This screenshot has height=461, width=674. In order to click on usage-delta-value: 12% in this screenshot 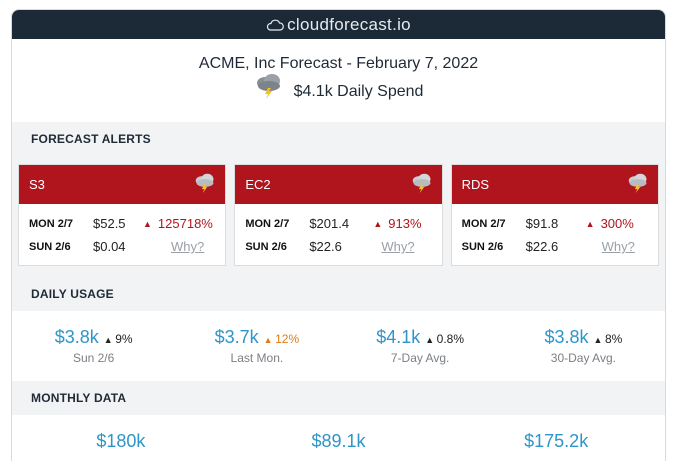, I will do `click(287, 339)`.